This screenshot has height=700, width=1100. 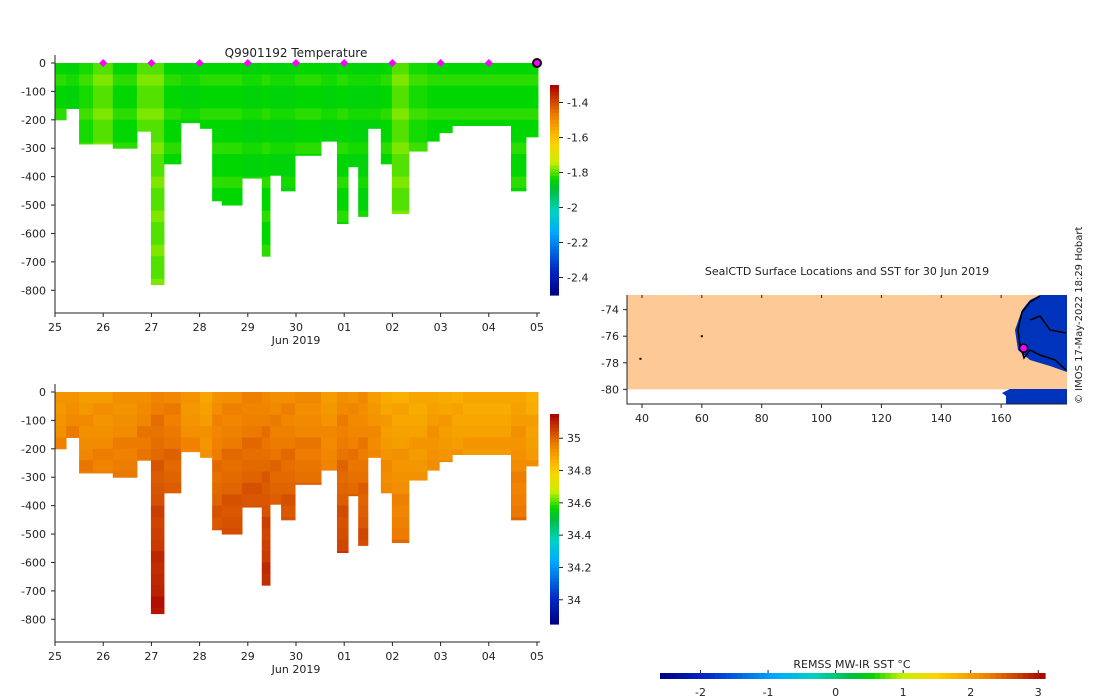 What do you see at coordinates (574, 600) in the screenshot?
I see `colorbar-tick-label: 34` at bounding box center [574, 600].